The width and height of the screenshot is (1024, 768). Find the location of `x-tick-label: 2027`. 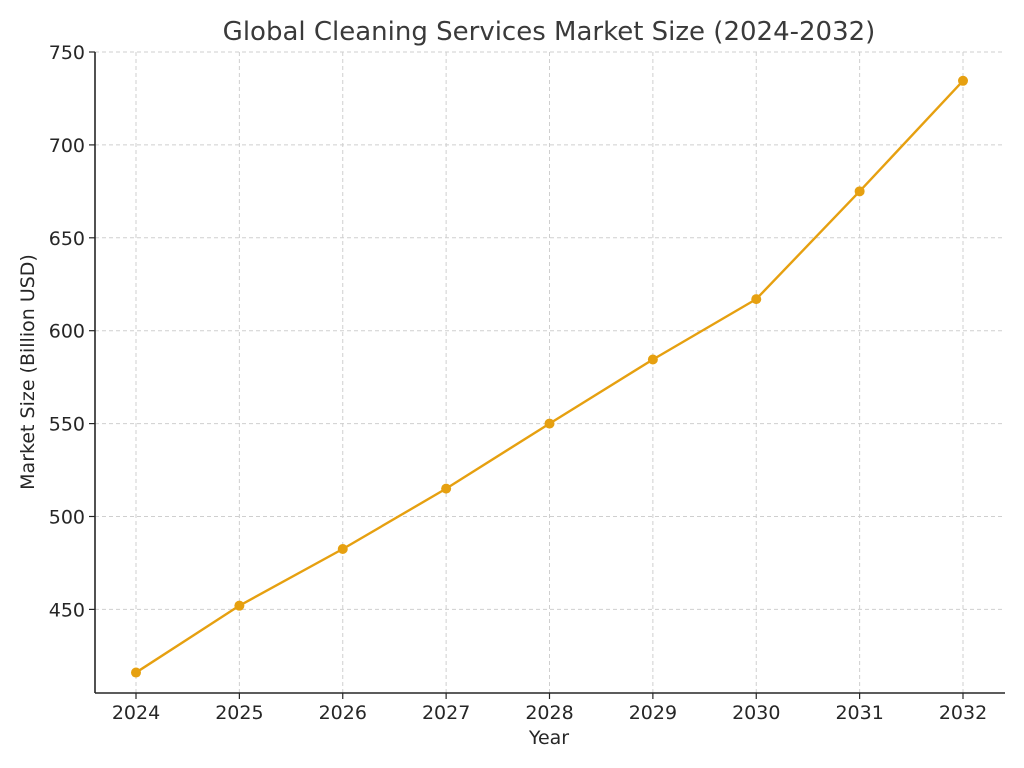

x-tick-label: 2027 is located at coordinates (446, 713).